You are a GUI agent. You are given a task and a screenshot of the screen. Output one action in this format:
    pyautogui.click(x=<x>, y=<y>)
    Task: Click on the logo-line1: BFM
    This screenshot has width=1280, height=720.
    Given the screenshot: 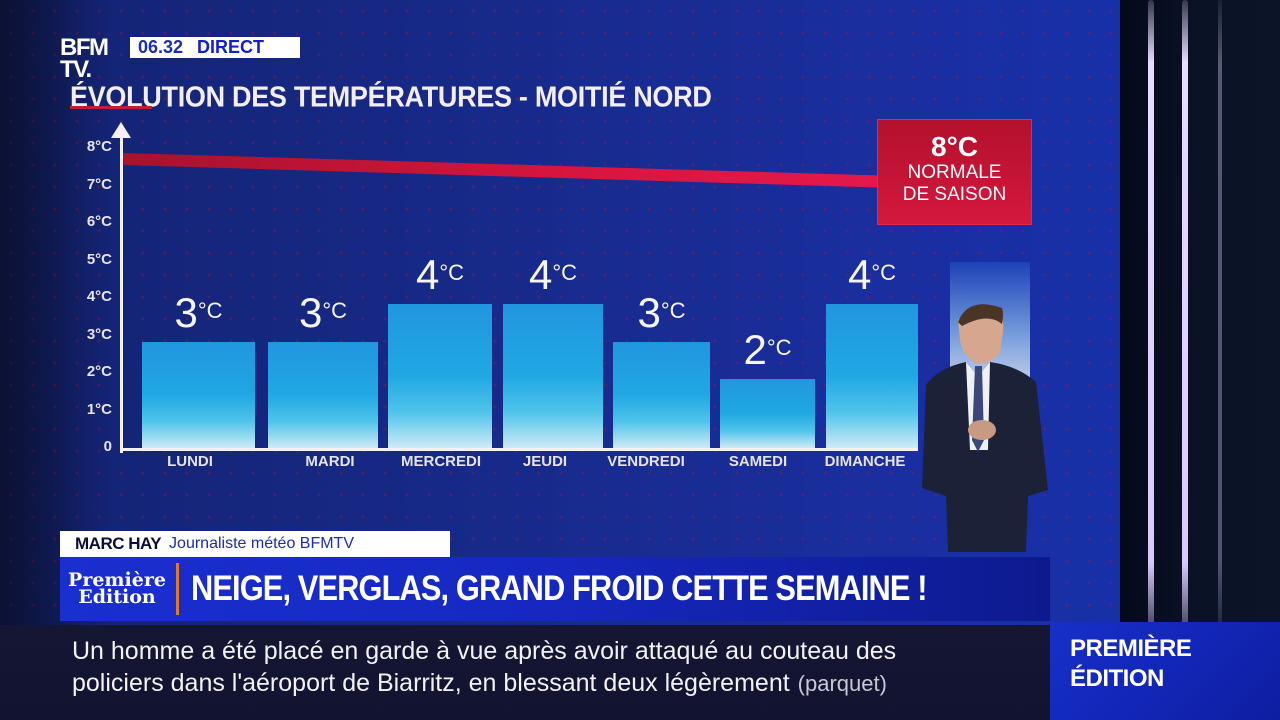 What is the action you would take?
    pyautogui.click(x=84, y=47)
    